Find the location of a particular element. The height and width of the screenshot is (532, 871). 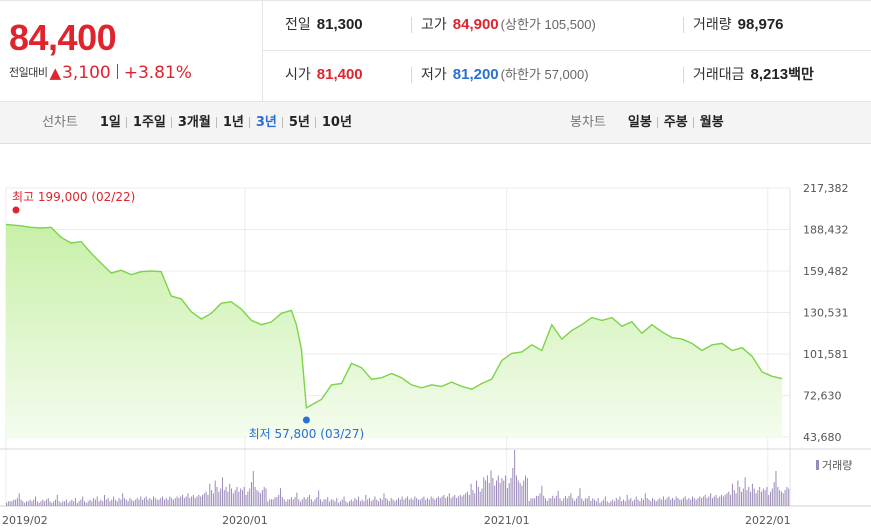

open-price: 시가 81,400 is located at coordinates (324, 76).